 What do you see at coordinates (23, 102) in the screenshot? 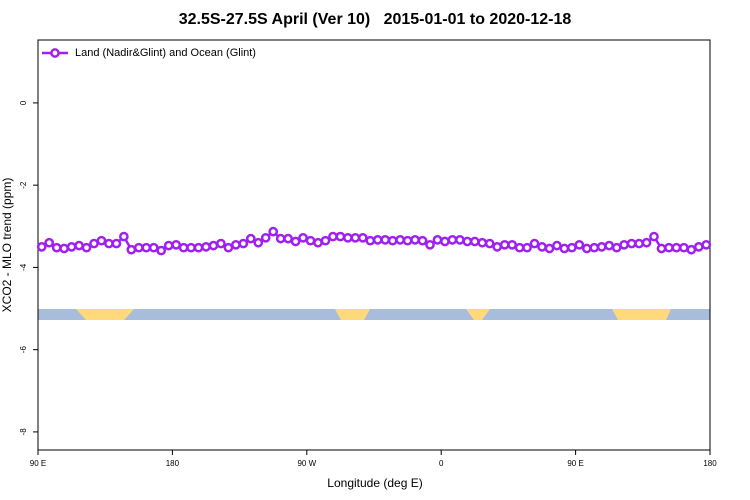
I see `y-tick-label: 0` at bounding box center [23, 102].